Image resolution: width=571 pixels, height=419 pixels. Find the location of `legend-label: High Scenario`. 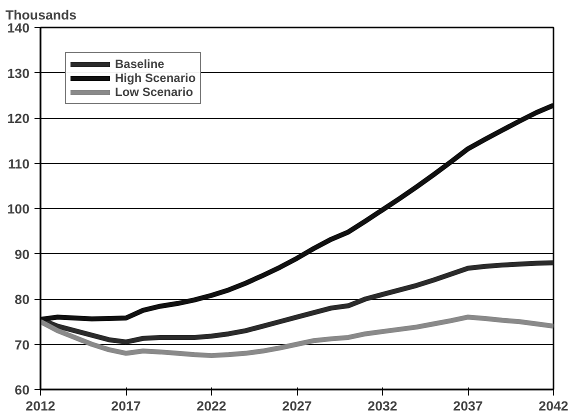

legend-label: High Scenario is located at coordinates (155, 78).